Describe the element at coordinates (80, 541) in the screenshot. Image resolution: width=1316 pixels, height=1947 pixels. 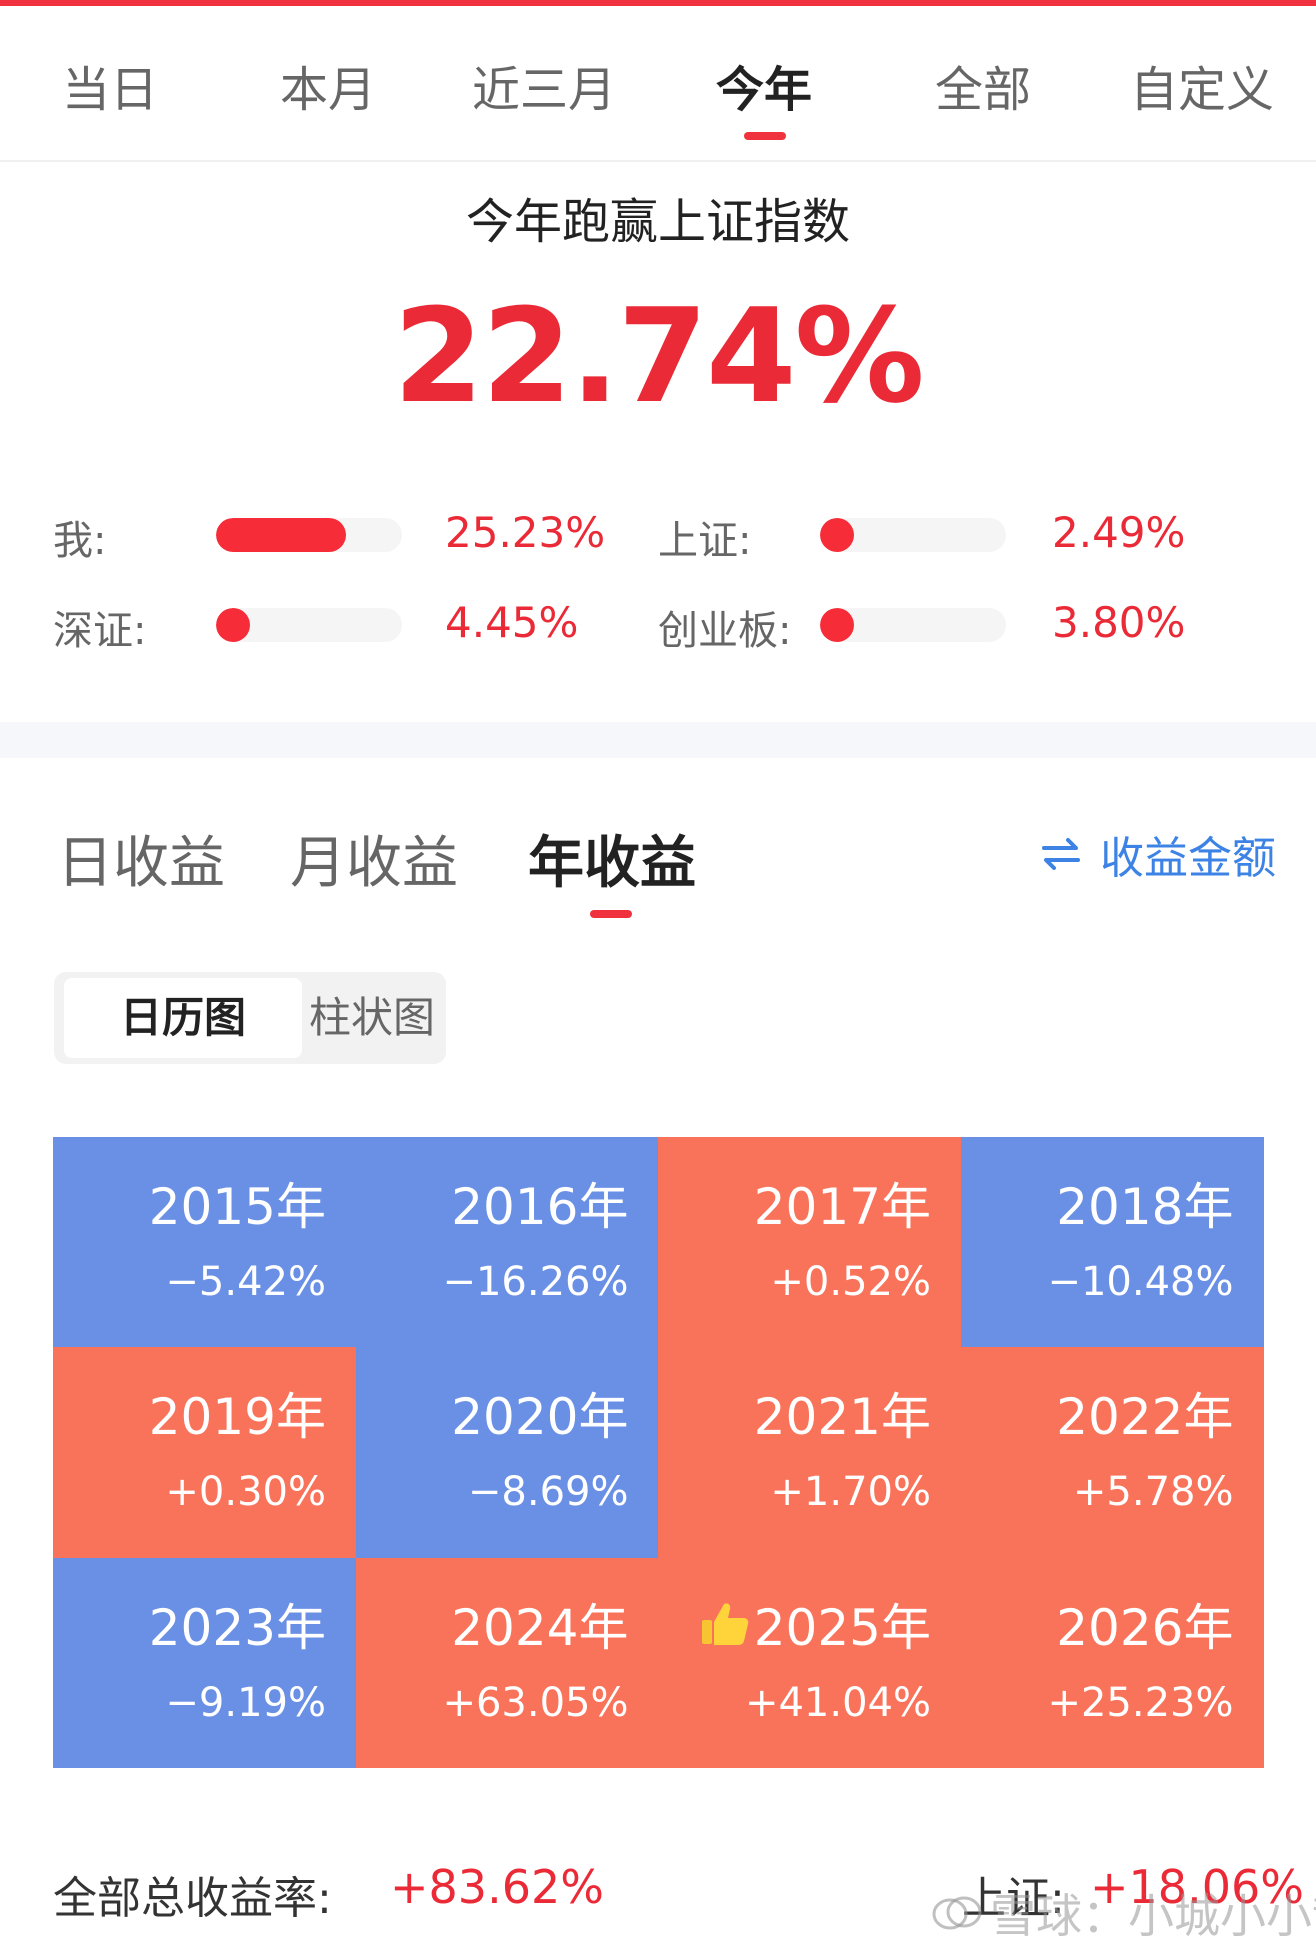
I see `comparison-label-me: 我:` at that location.